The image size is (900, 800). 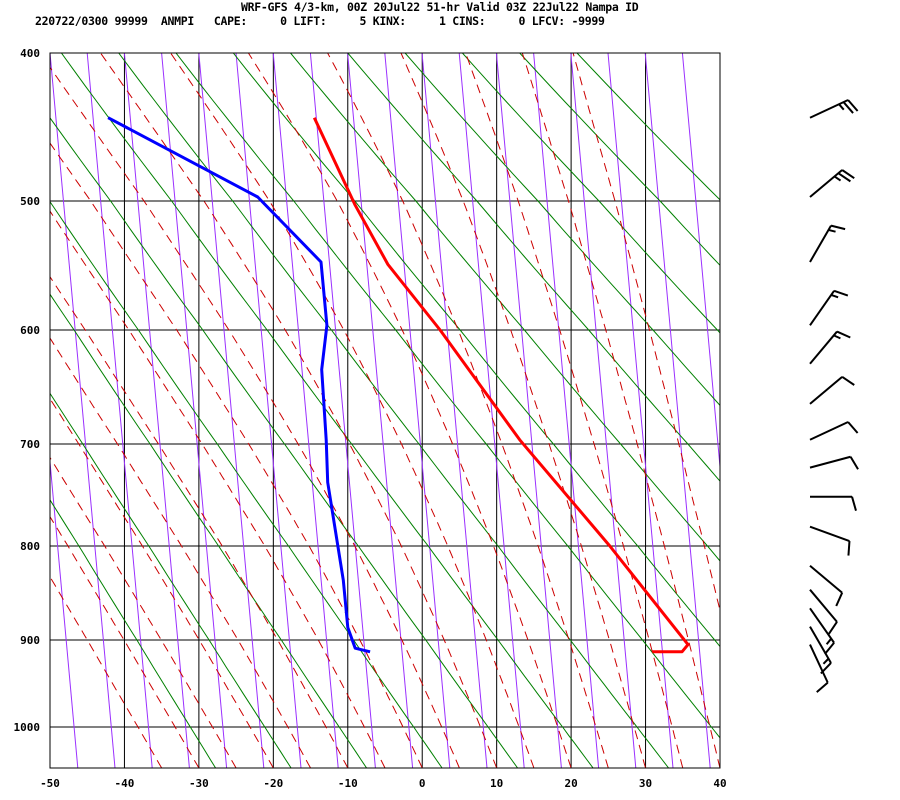 What do you see at coordinates (199, 783) in the screenshot?
I see `temperature-tick-label: -30` at bounding box center [199, 783].